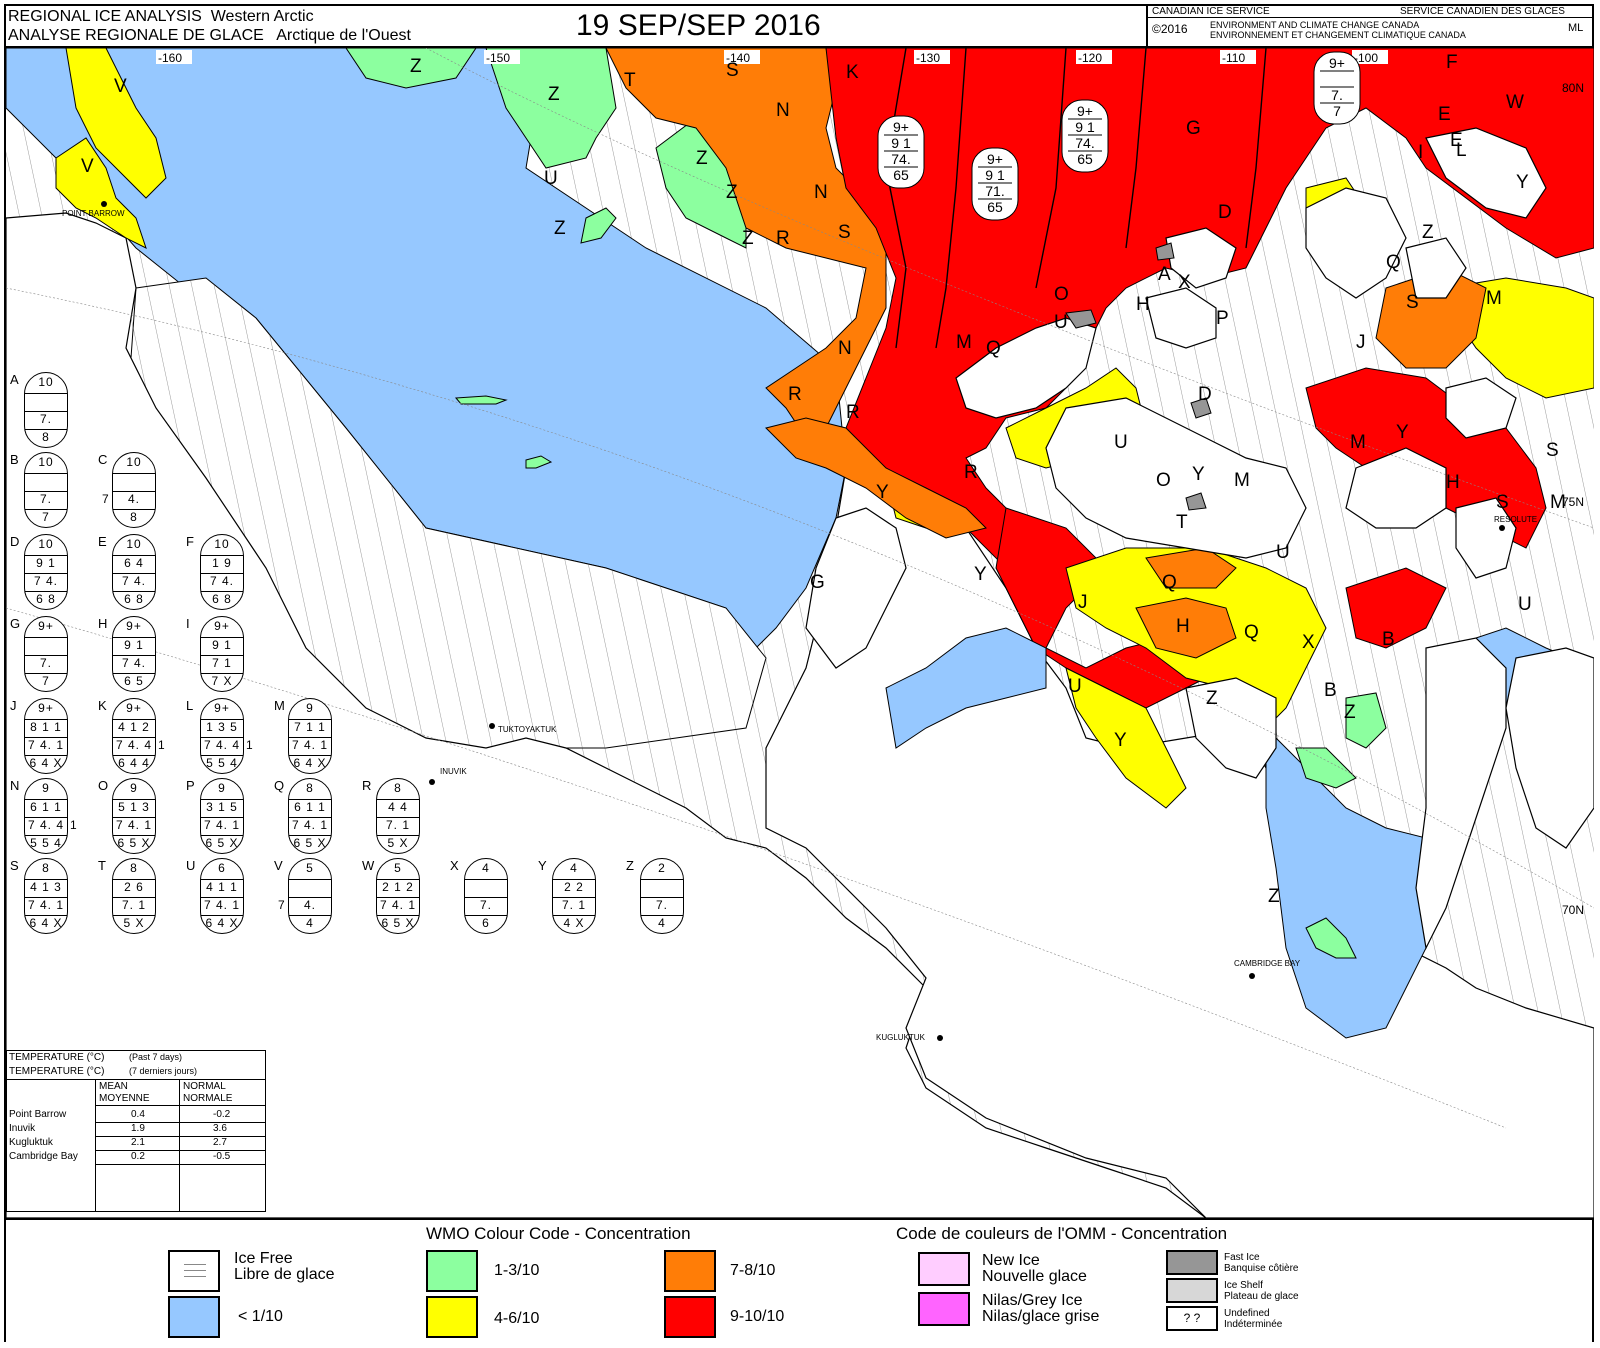  I want to click on temp-col-normal-en: NORMAL, so click(204, 1086).